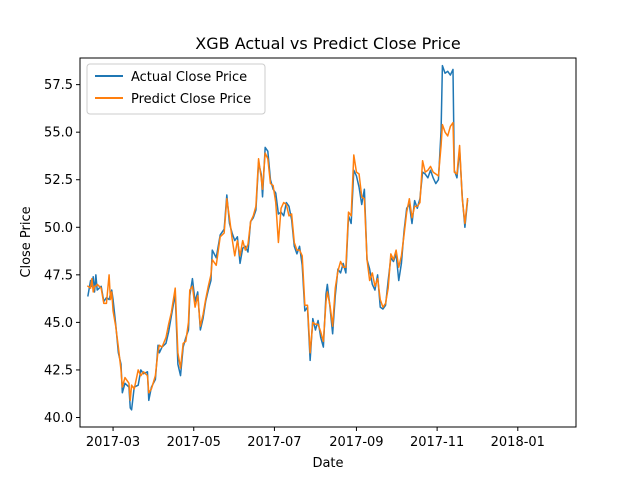 The height and width of the screenshot is (480, 640). What do you see at coordinates (26, 241) in the screenshot?
I see `y-axis-label: Close Price` at bounding box center [26, 241].